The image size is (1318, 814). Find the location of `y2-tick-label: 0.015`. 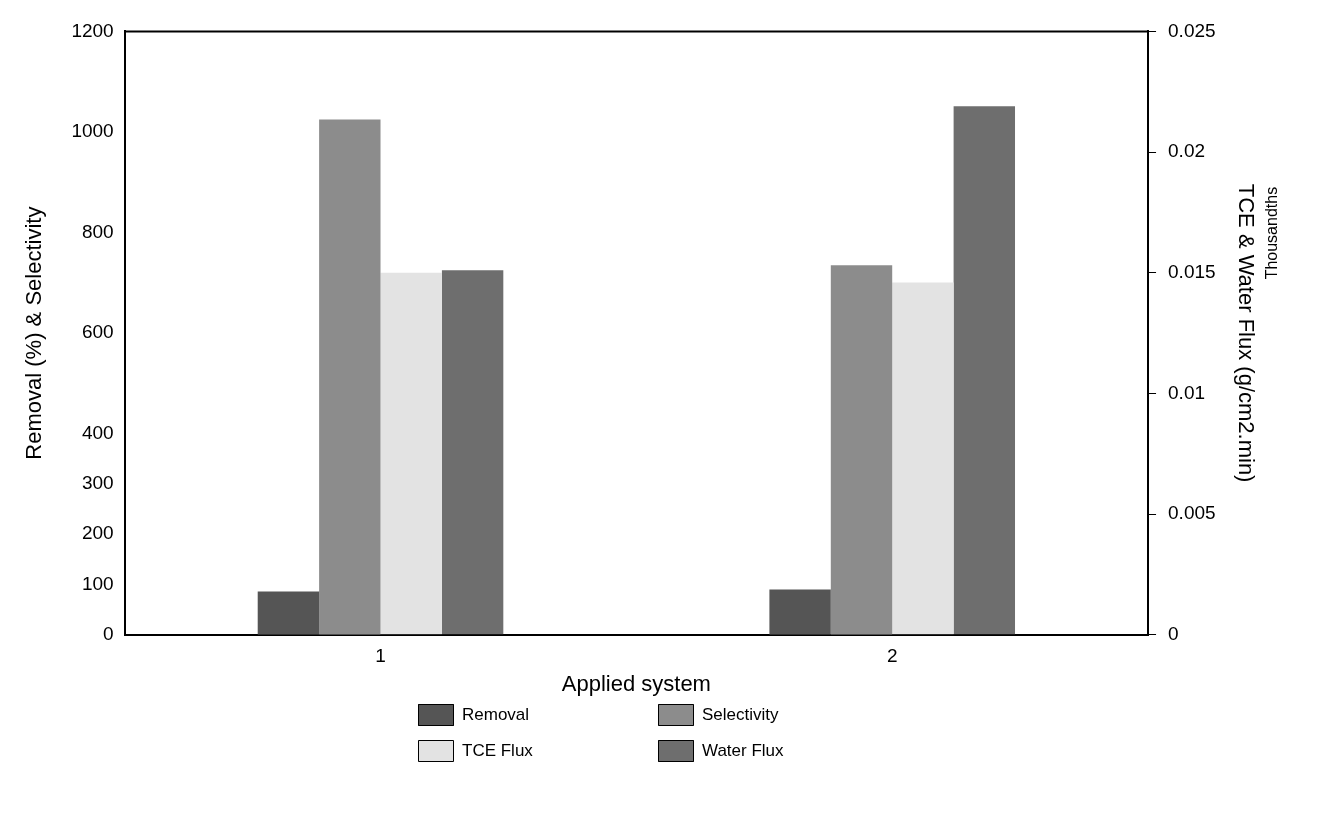

y2-tick-label: 0.015 is located at coordinates (1192, 271).